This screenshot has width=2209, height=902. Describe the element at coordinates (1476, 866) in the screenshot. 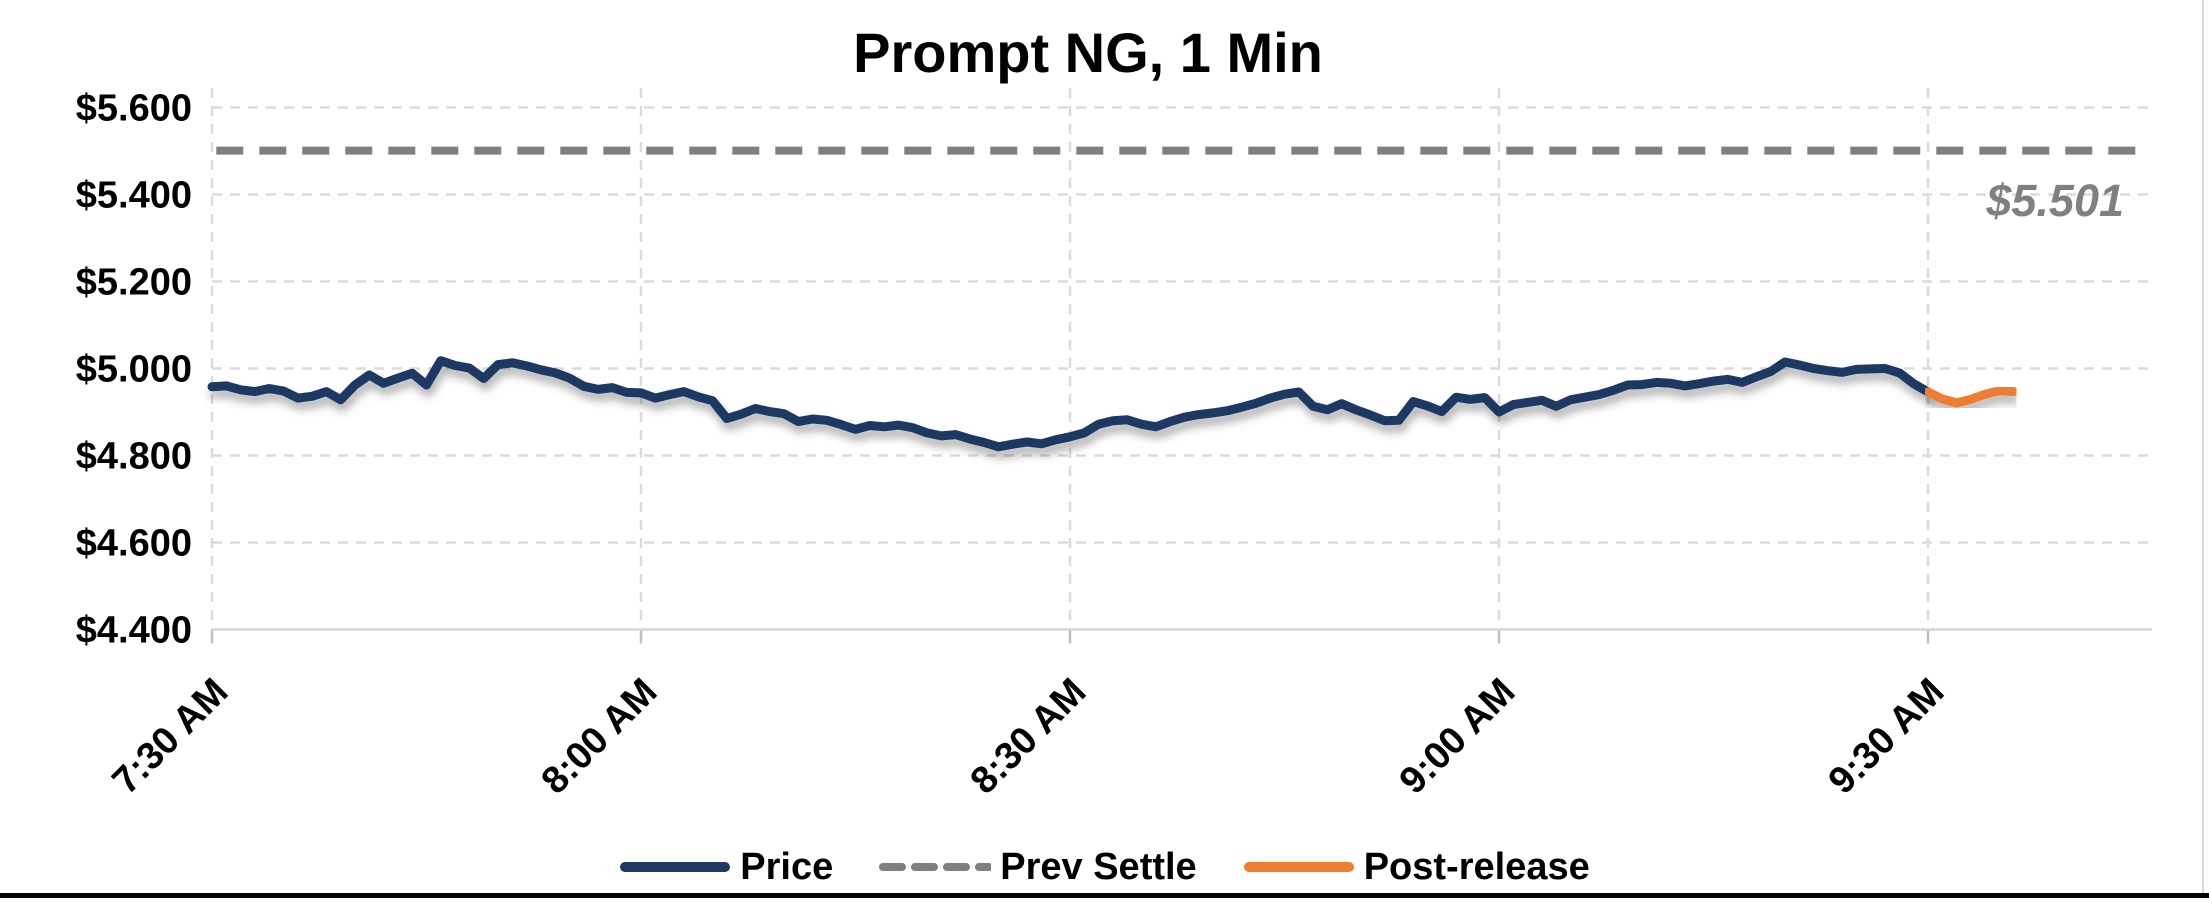

I see `legend-label-post-release: Post-release` at that location.